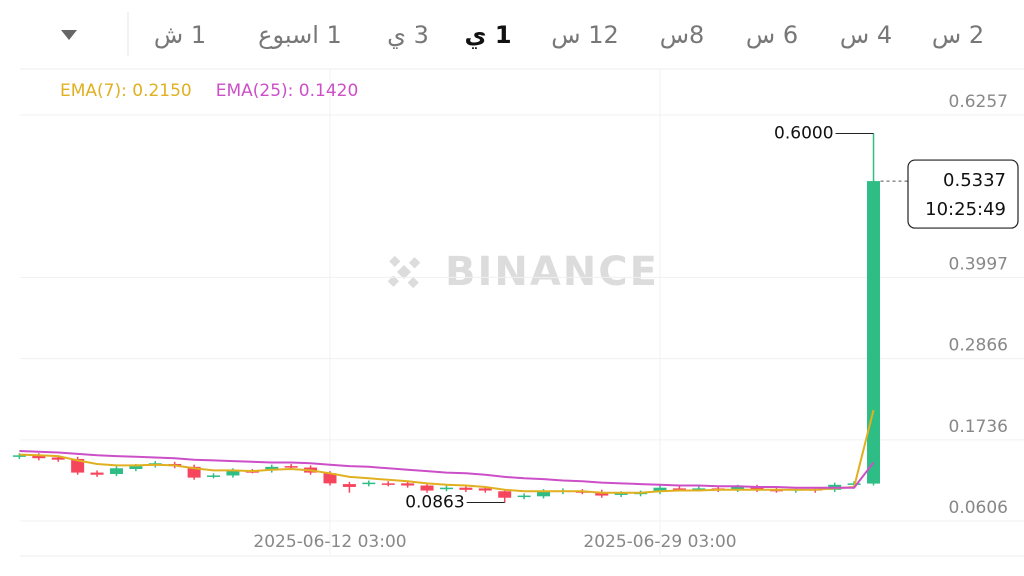  Describe the element at coordinates (978, 264) in the screenshot. I see `y-tick-label: 0.3997` at that location.